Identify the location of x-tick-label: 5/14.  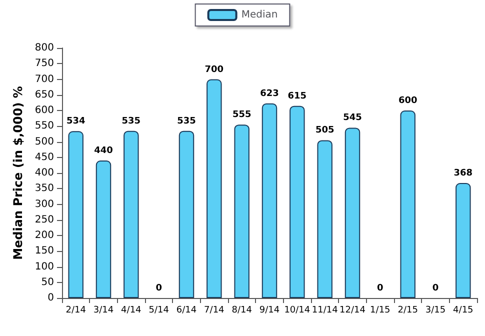
(159, 311).